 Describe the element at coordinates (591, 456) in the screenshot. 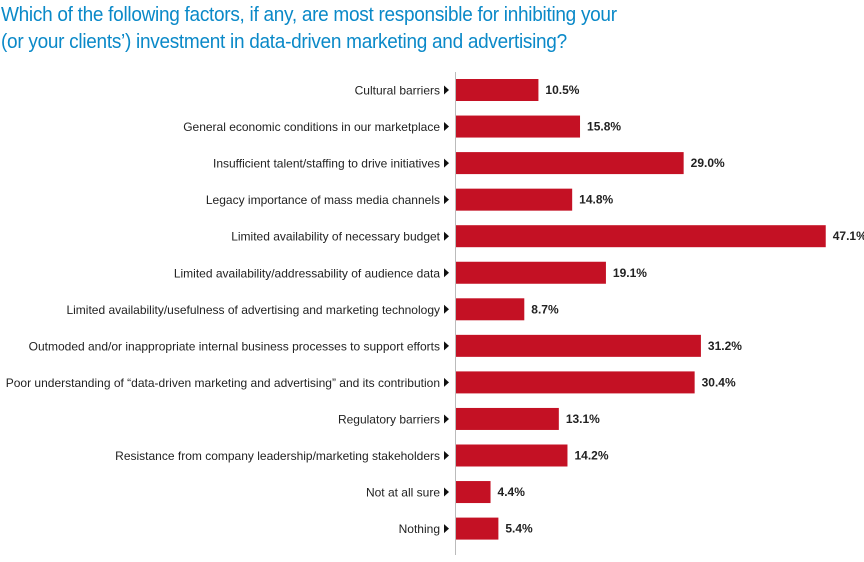

I see `value-label: 14.2%` at that location.